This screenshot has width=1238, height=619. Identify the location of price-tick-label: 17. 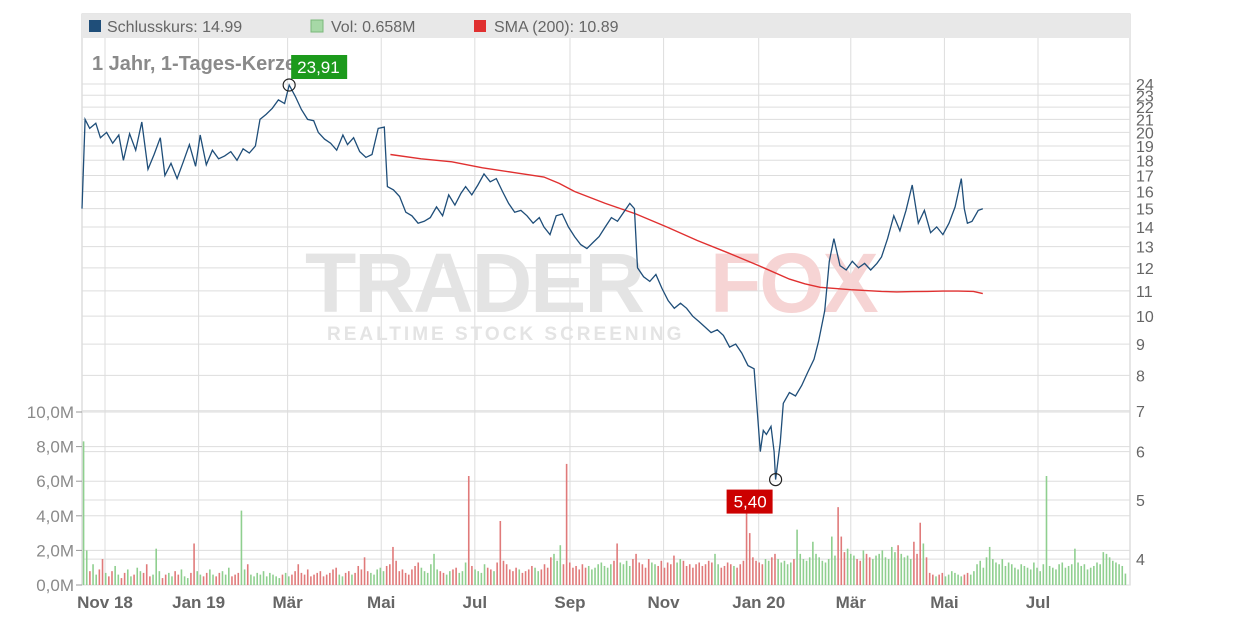
(1145, 176).